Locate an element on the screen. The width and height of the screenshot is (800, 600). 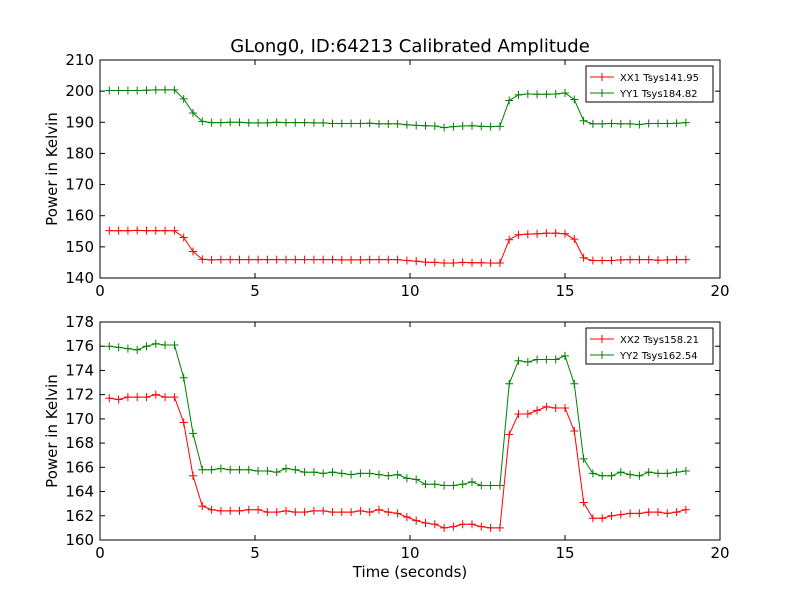
x-tick-label: 15 is located at coordinates (564, 291).